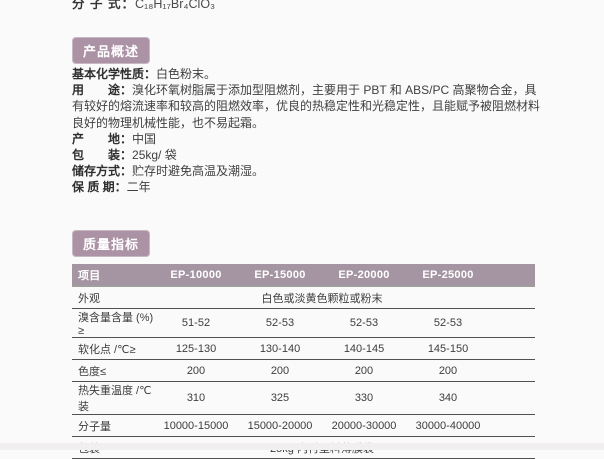 Image resolution: width=604 pixels, height=459 pixels. What do you see at coordinates (154, 155) in the screenshot?
I see `field-value: 25kg/ 袋` at bounding box center [154, 155].